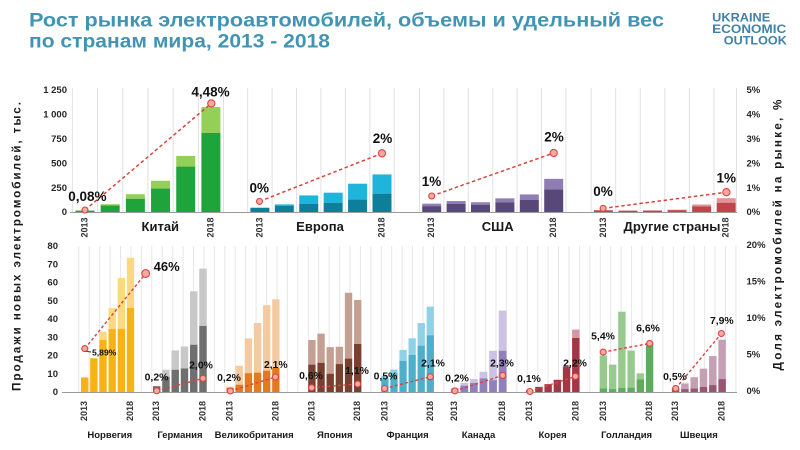 The image size is (800, 450). What do you see at coordinates (749, 29) in the screenshot?
I see `svg-text: ECONOMIC` at bounding box center [749, 29].